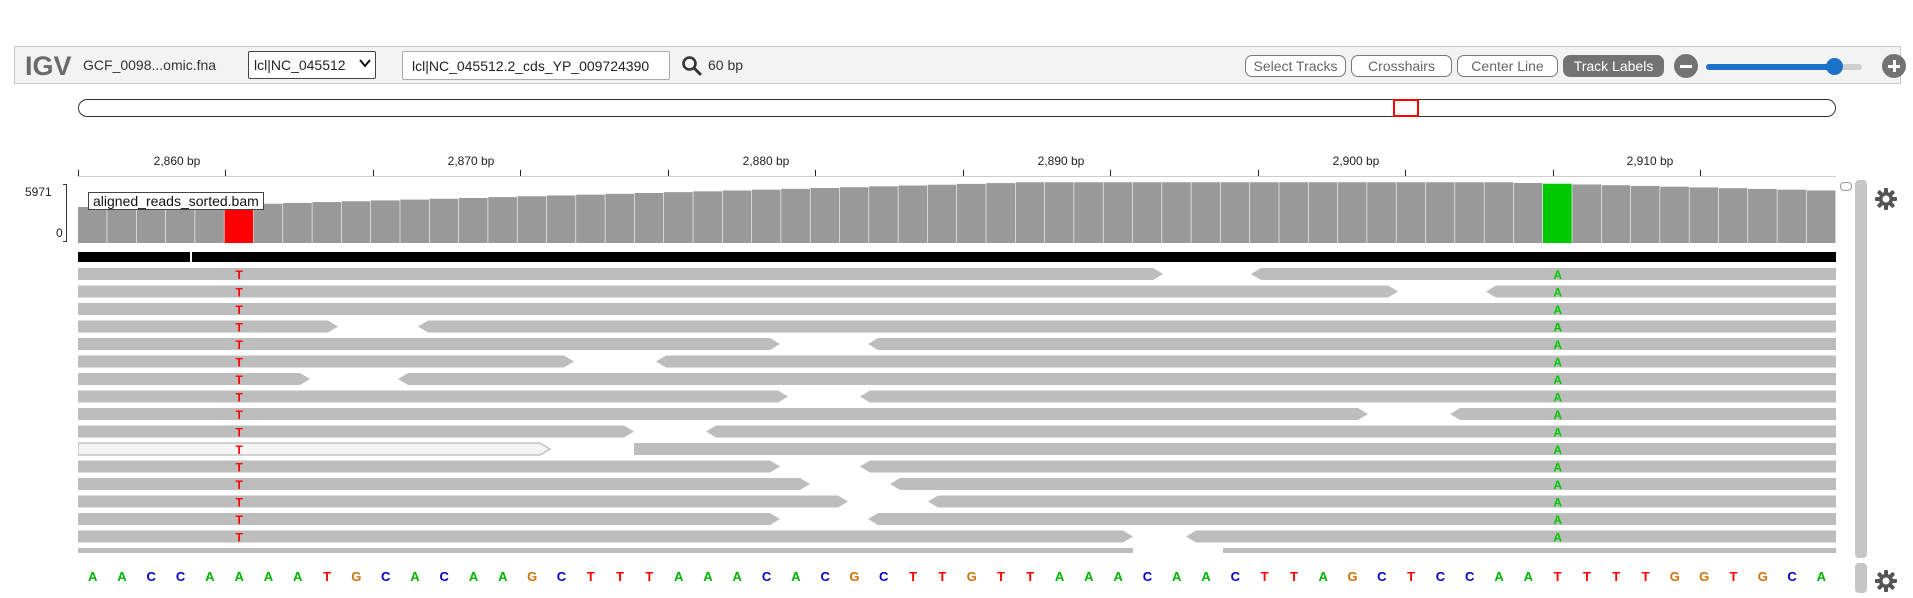  What do you see at coordinates (1507, 66) in the screenshot?
I see `center-line-button: Center Line` at bounding box center [1507, 66].